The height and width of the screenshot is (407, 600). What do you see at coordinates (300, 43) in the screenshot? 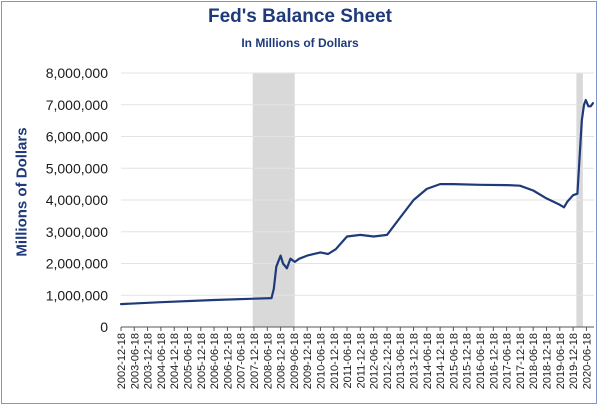
I see `chart-subtitle: In Millions of Dollars` at bounding box center [300, 43].